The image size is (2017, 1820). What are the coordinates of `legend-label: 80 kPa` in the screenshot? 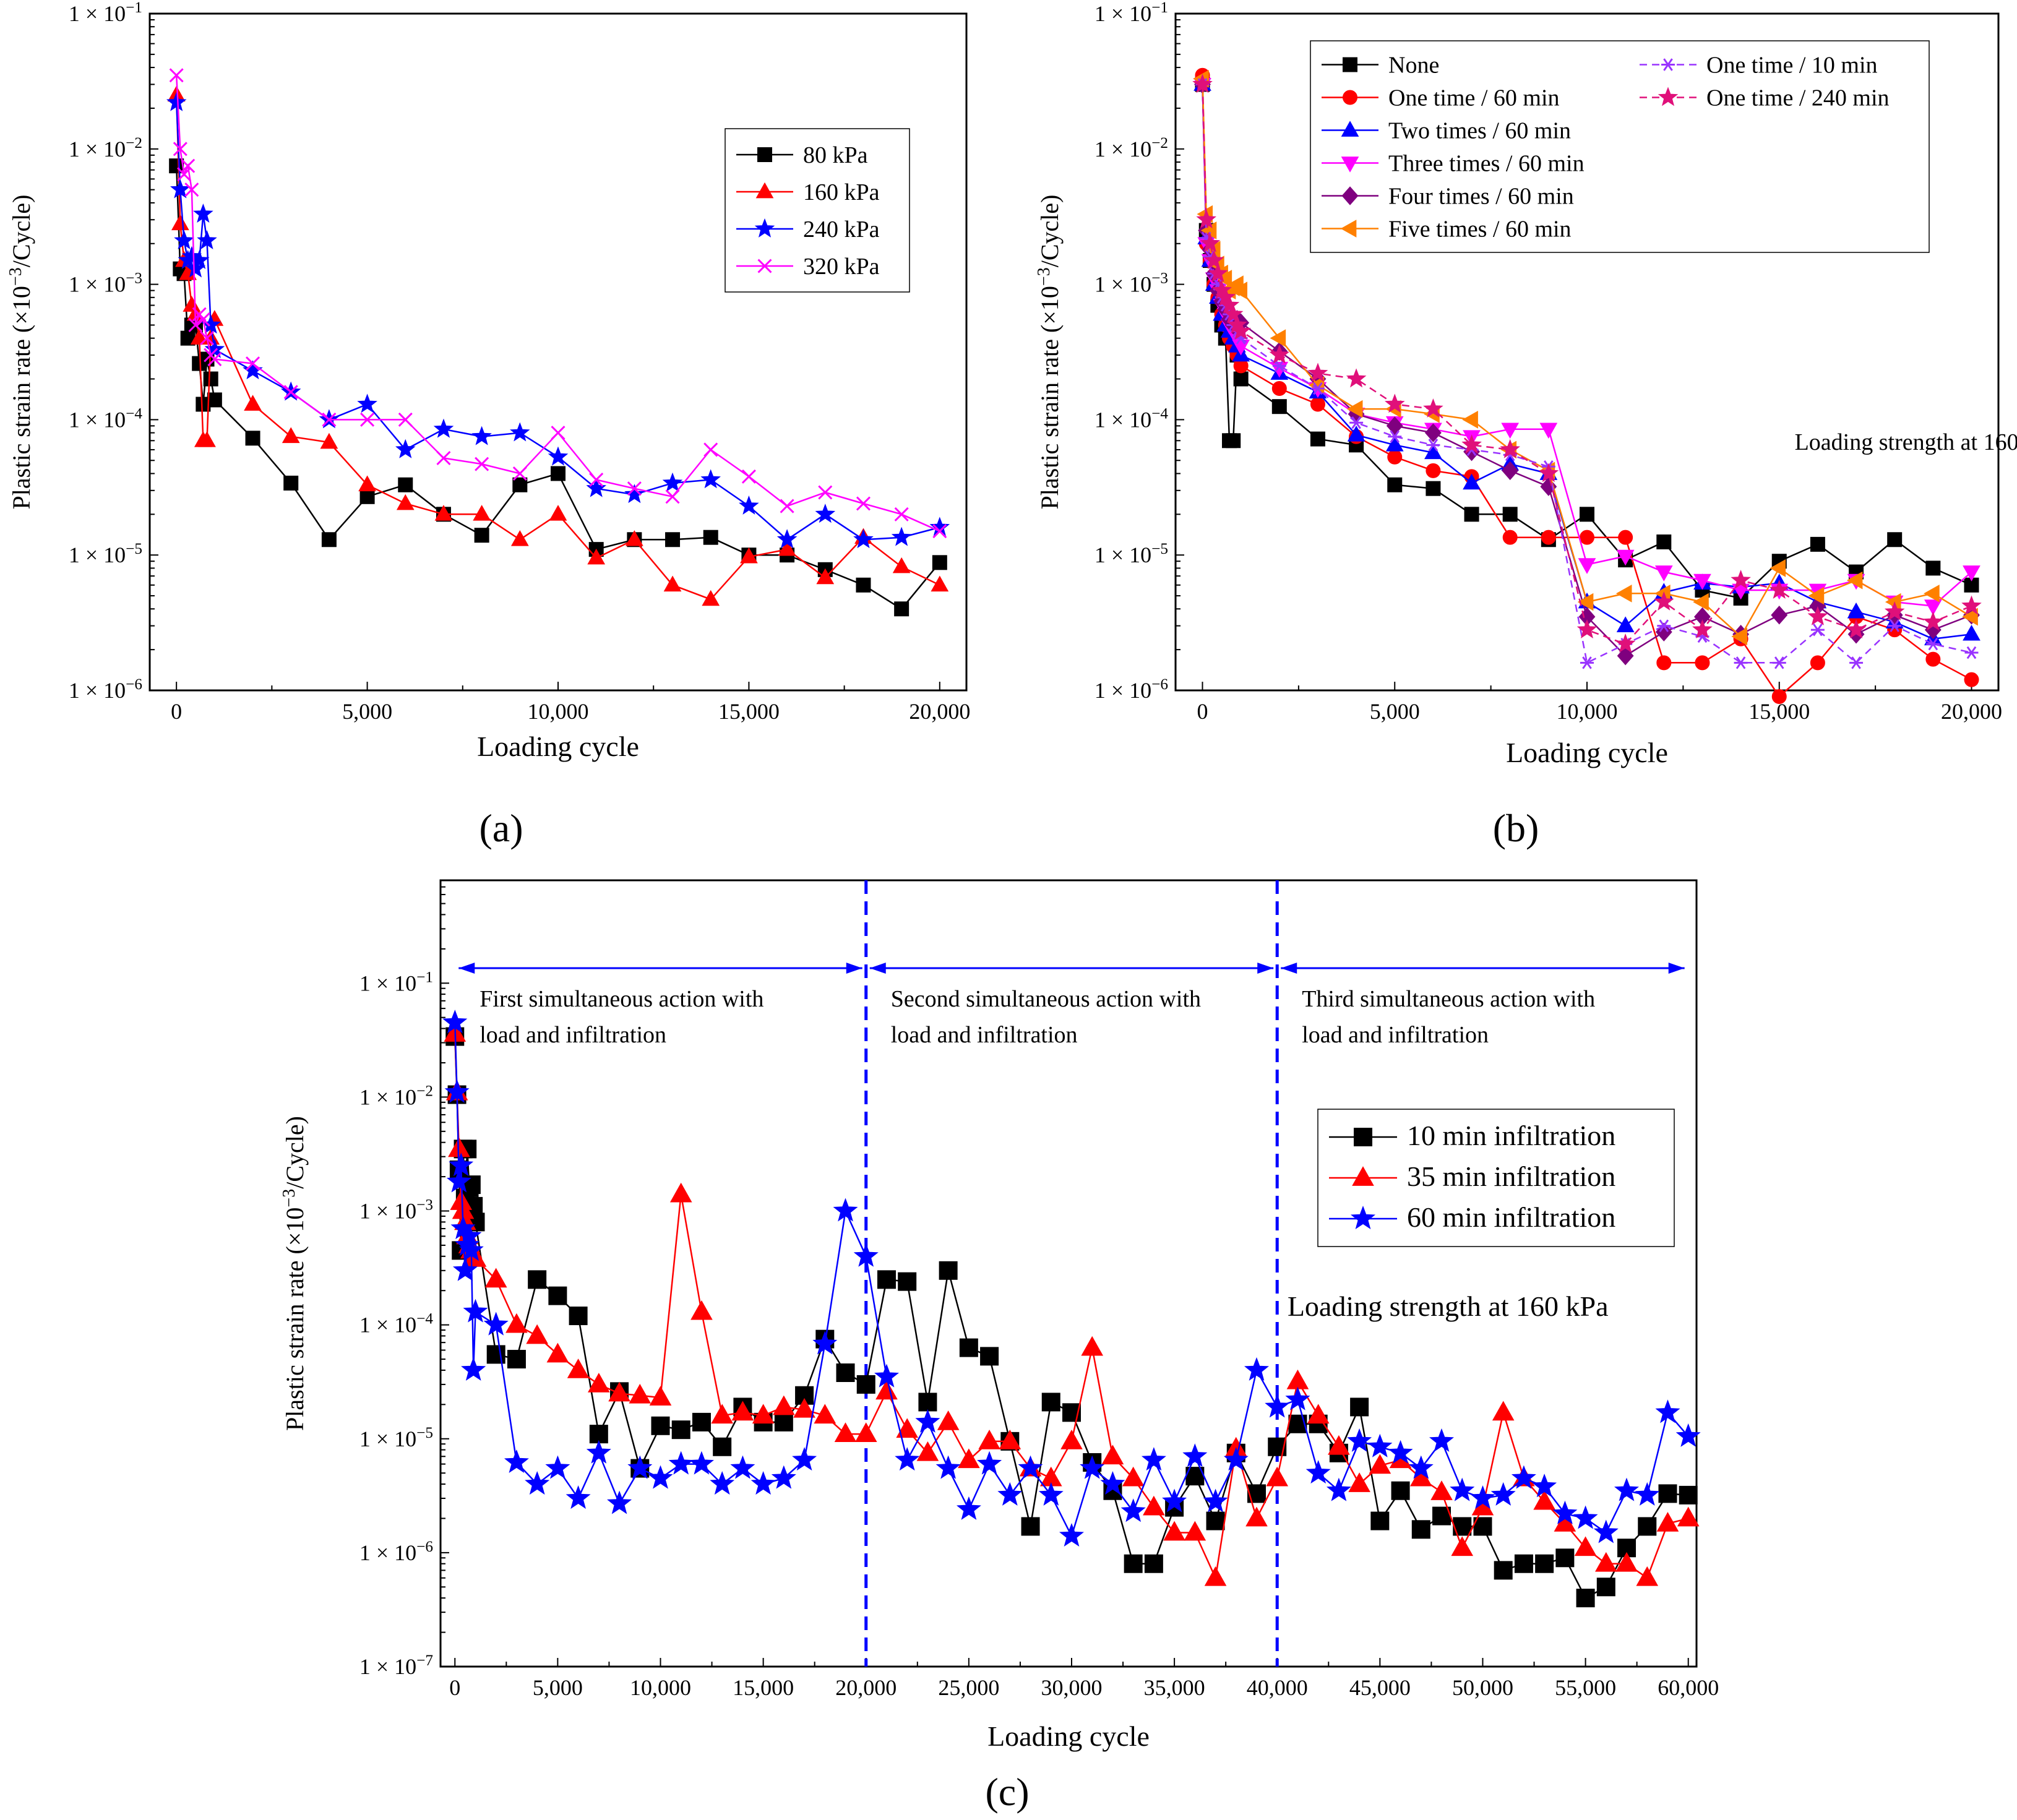 It's located at (836, 155).